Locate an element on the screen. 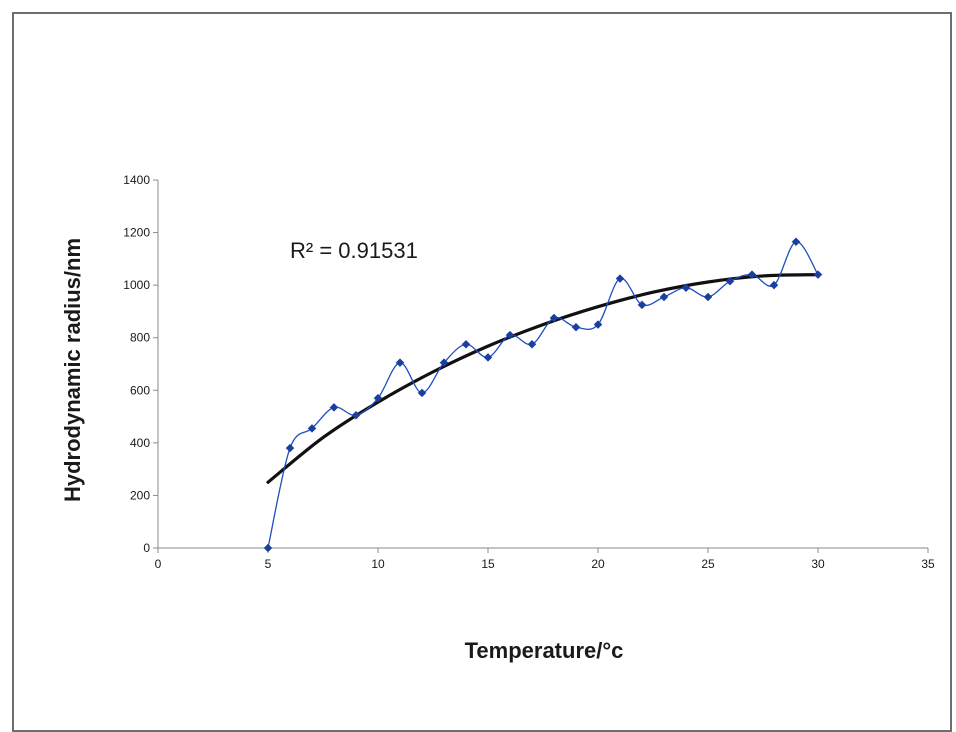  x-tick-label: 35 is located at coordinates (928, 564).